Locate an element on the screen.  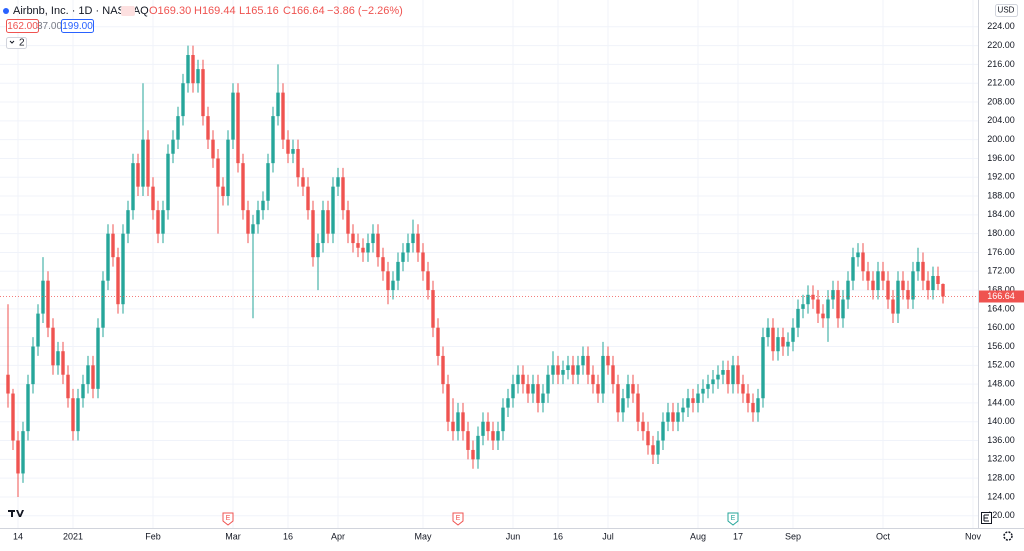
x-tick-label: Mar is located at coordinates (233, 536).